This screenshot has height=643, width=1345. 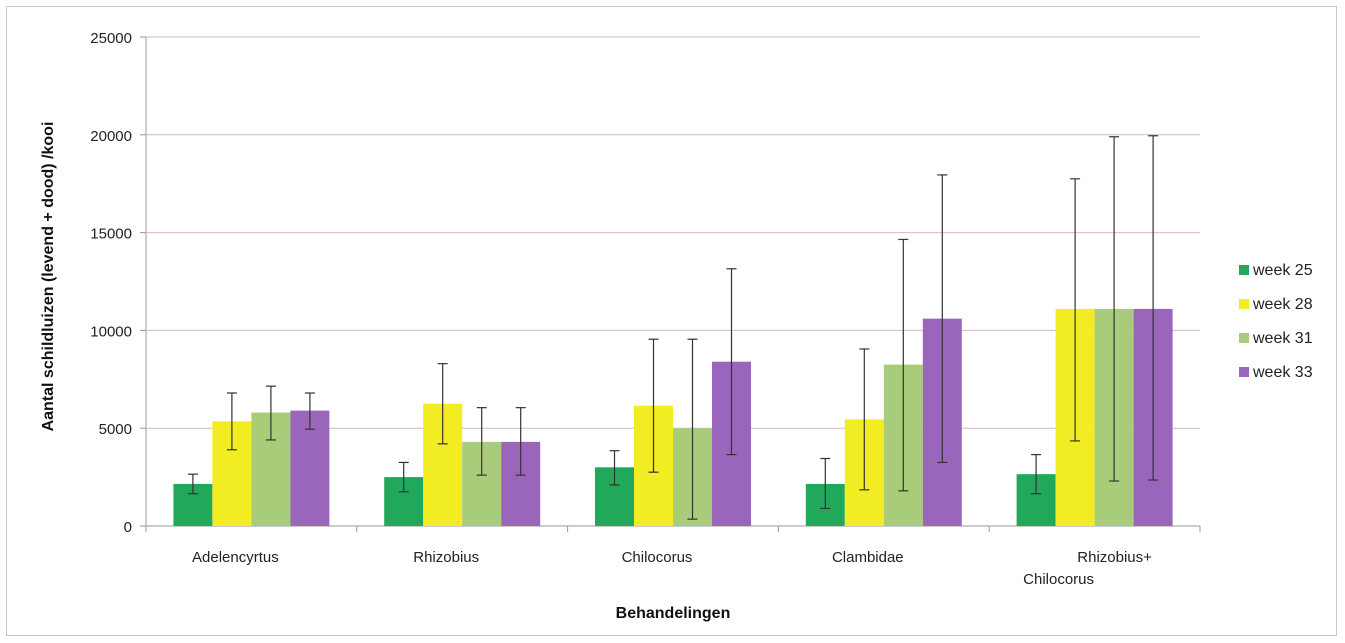 What do you see at coordinates (111, 331) in the screenshot?
I see `y-tick-label: 10000` at bounding box center [111, 331].